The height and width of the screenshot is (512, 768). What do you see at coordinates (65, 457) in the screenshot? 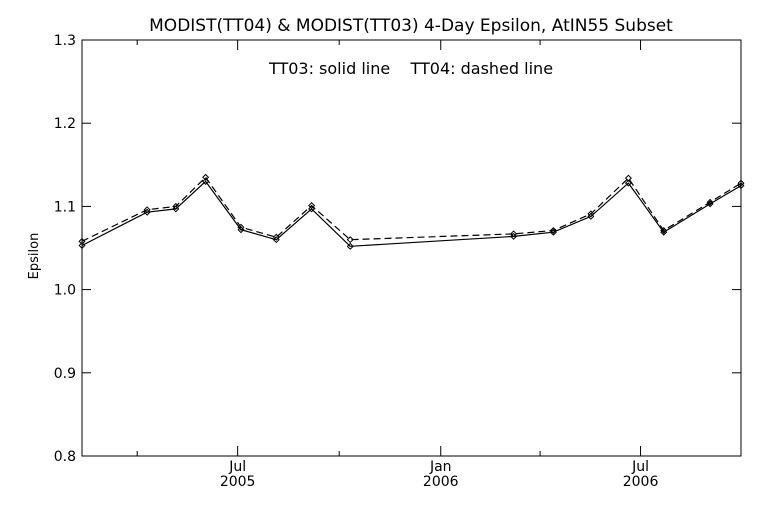
I see `y-tick-label: 0.8` at bounding box center [65, 457].